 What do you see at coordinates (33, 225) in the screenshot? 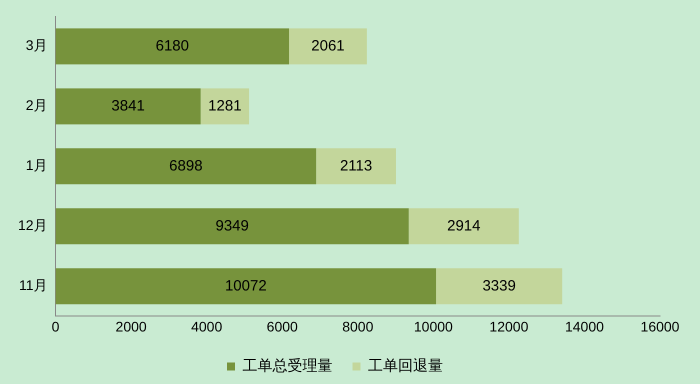
I see `y-tick-label: 12月` at bounding box center [33, 225].